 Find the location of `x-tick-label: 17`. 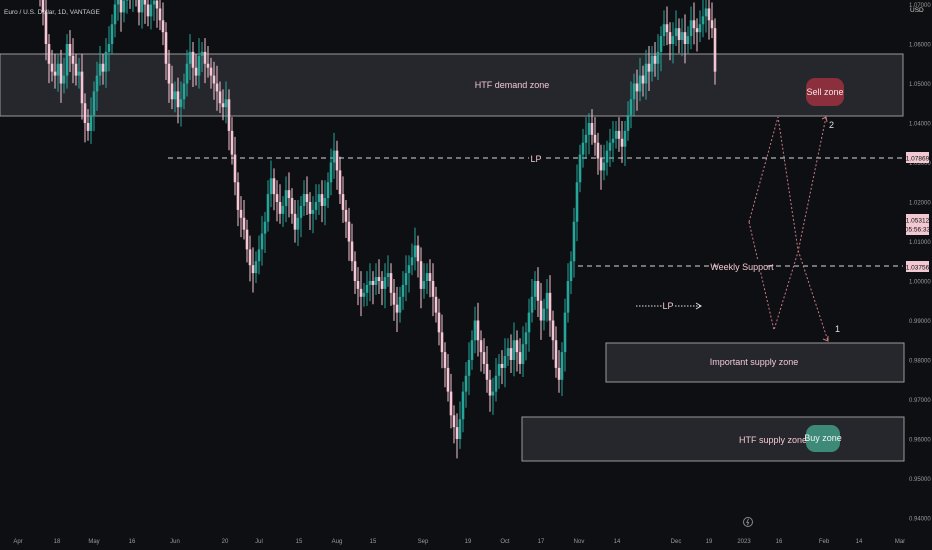

x-tick-label: 17 is located at coordinates (541, 542).